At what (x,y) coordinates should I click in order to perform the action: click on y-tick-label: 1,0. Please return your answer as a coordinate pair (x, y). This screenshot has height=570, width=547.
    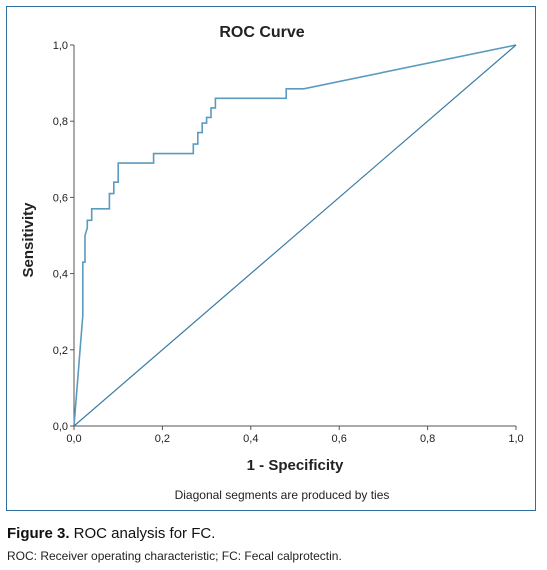
    Looking at the image, I should click on (60, 46).